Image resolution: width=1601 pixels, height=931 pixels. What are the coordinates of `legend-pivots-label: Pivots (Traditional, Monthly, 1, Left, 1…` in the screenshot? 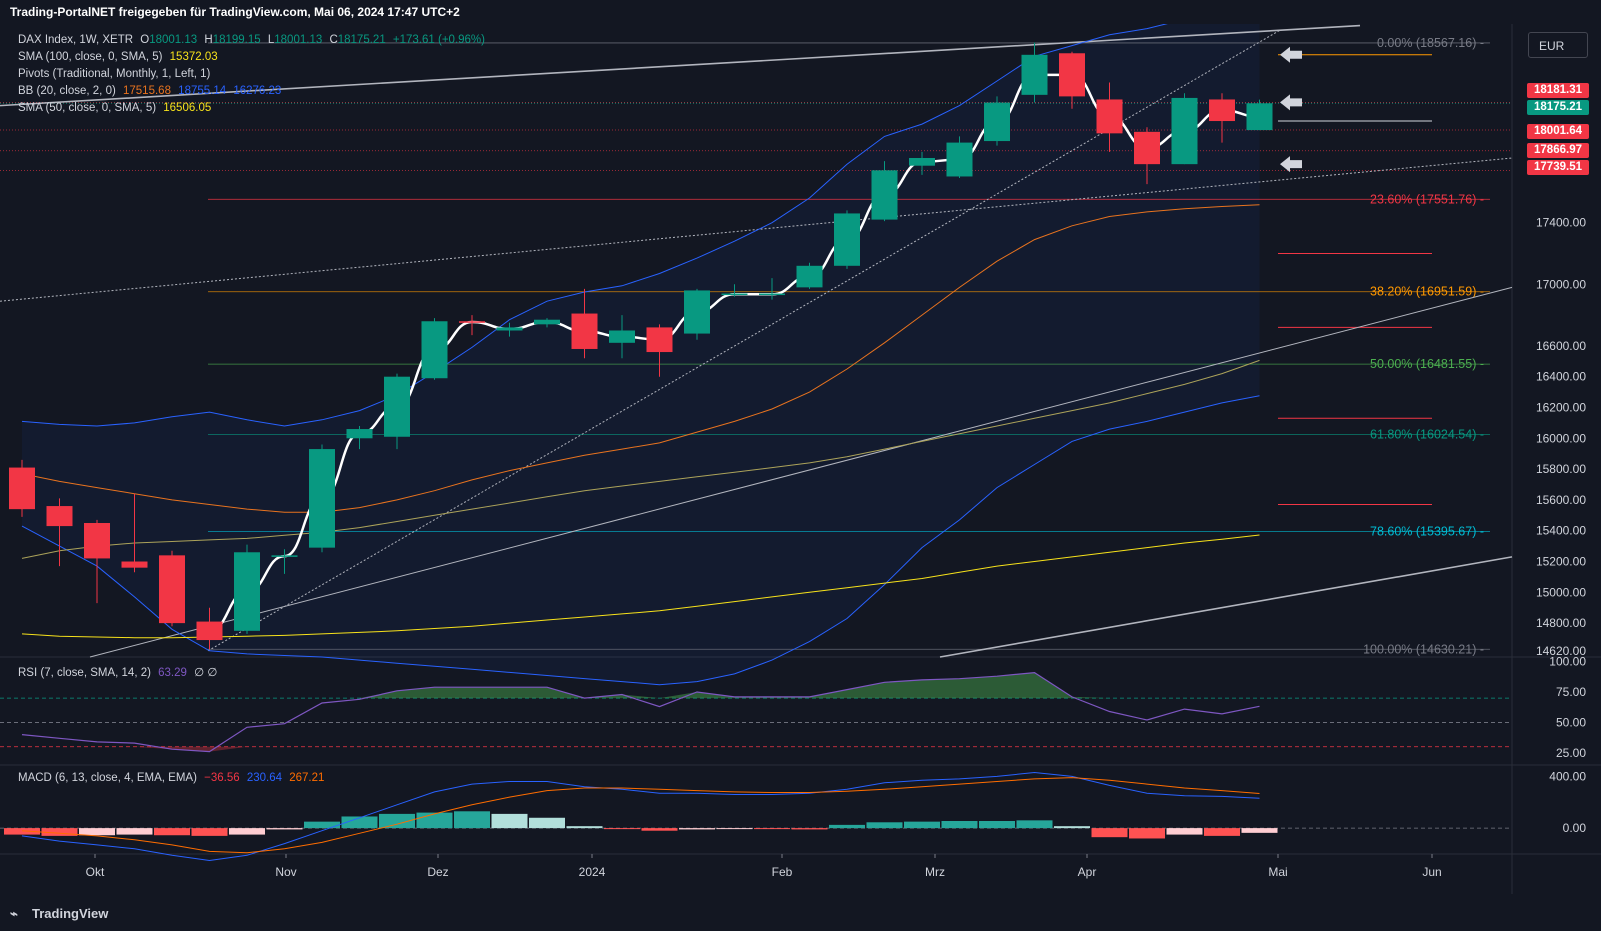 It's located at (114, 74).